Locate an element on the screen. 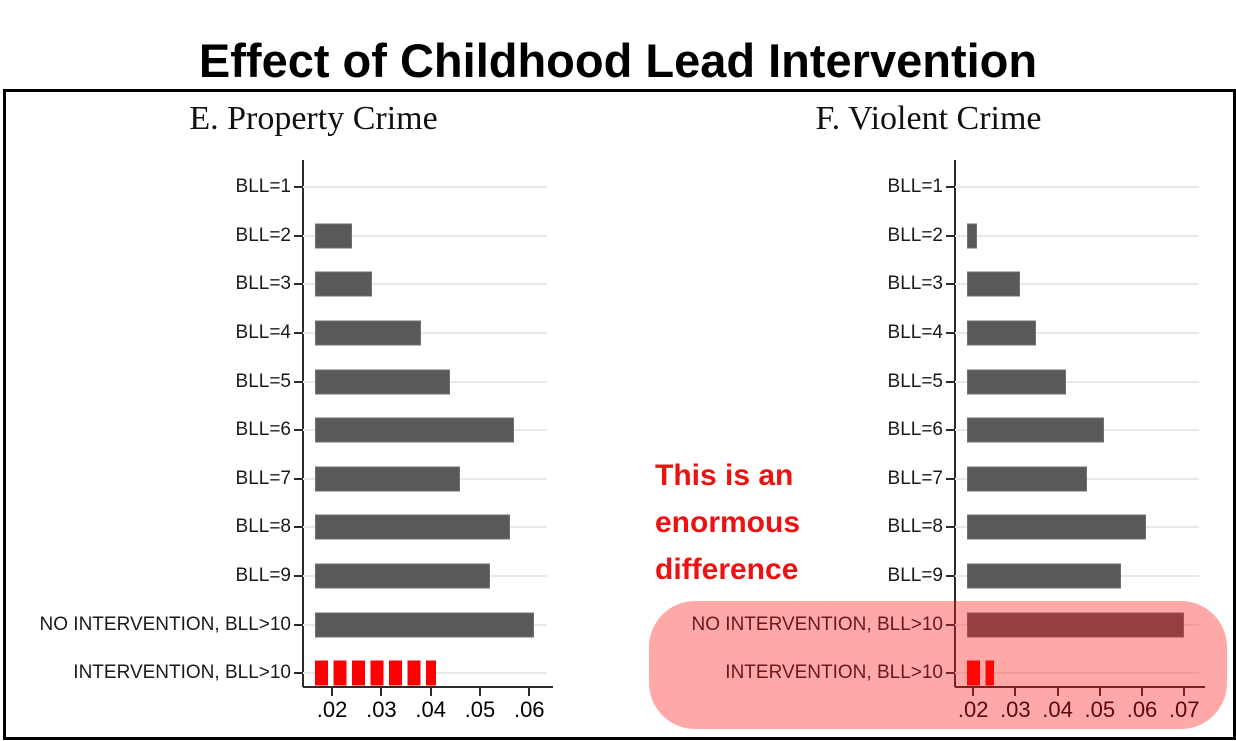 The image size is (1236, 741). bar-row: BLL=8 is located at coordinates (928, 527).